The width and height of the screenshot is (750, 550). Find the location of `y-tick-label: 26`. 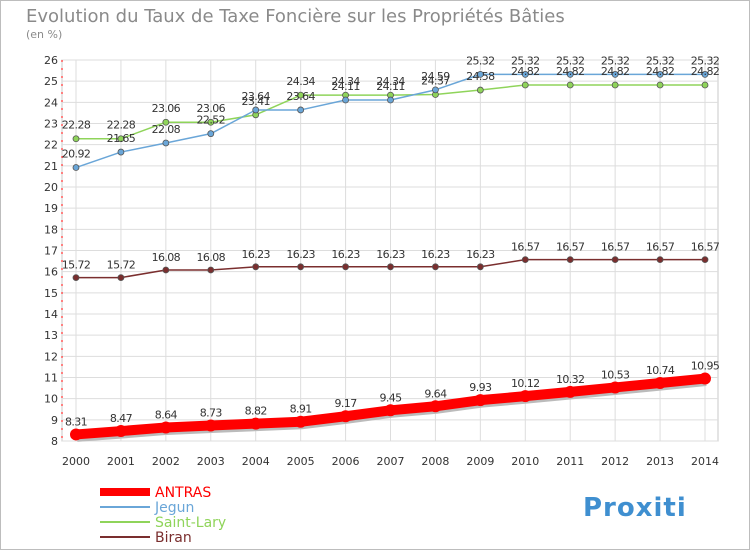

y-tick-label: 26 is located at coordinates (51, 60).